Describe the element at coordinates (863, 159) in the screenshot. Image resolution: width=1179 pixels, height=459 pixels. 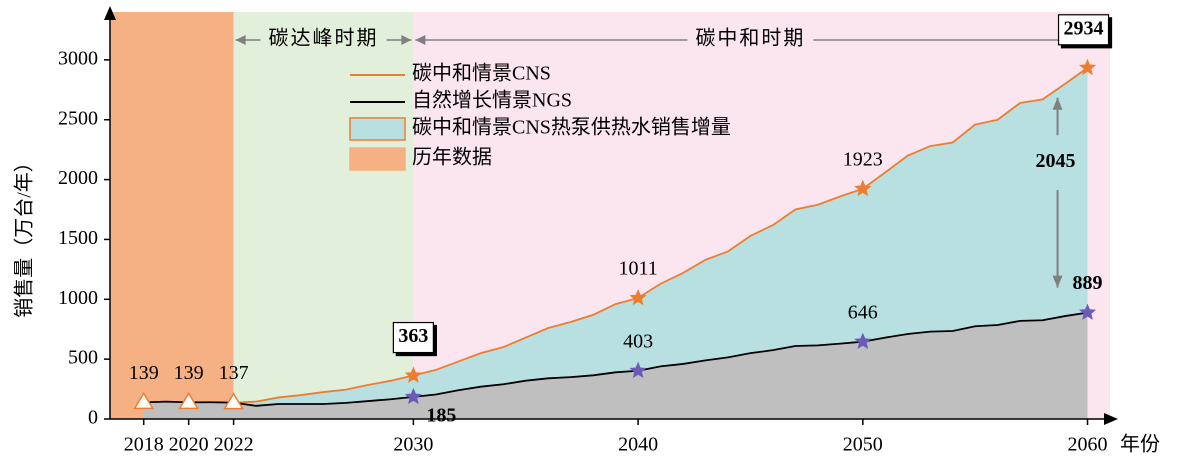
I see `value-label: 1923` at that location.